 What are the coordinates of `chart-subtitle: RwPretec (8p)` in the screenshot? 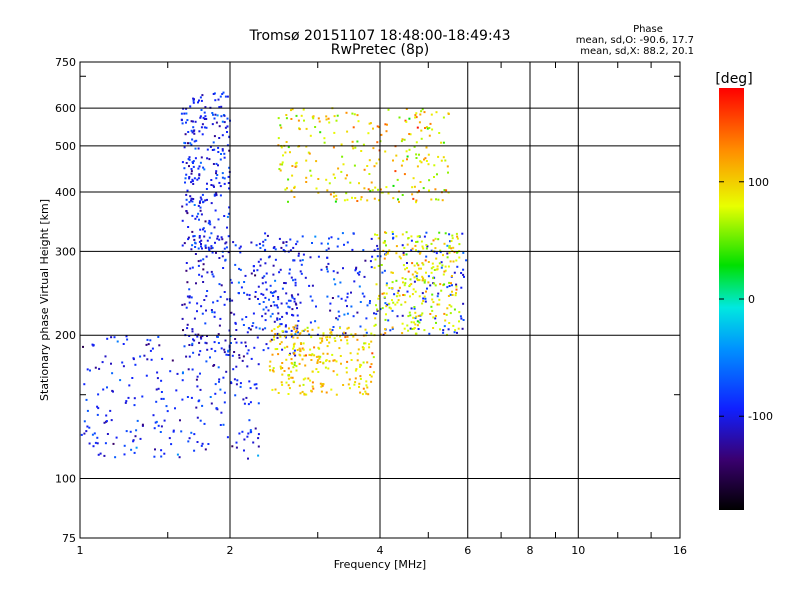 It's located at (380, 50).